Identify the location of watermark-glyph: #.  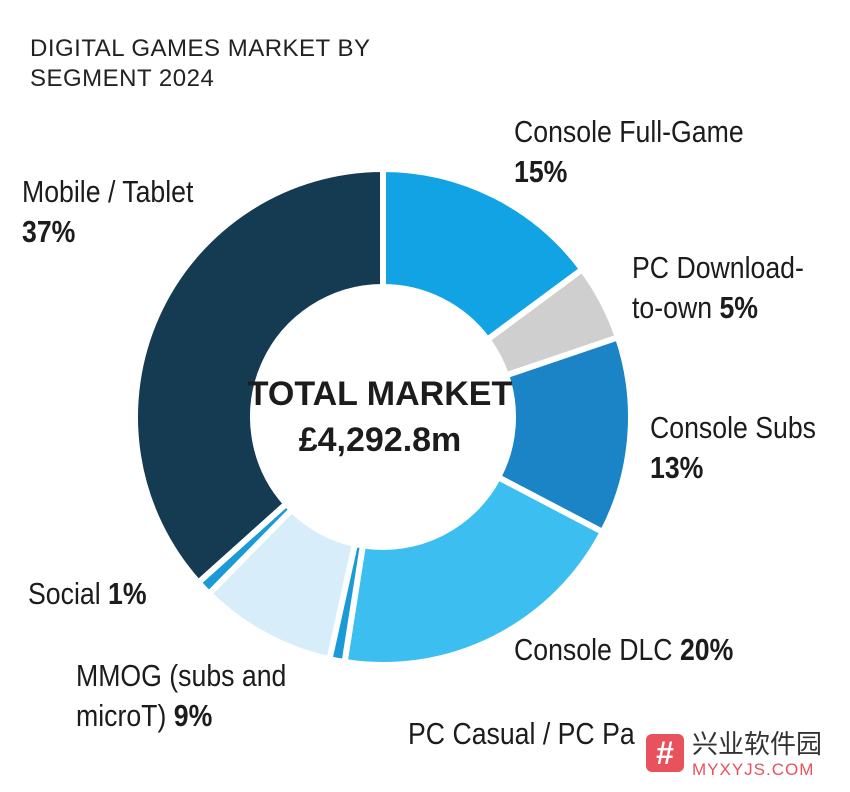
(665, 753).